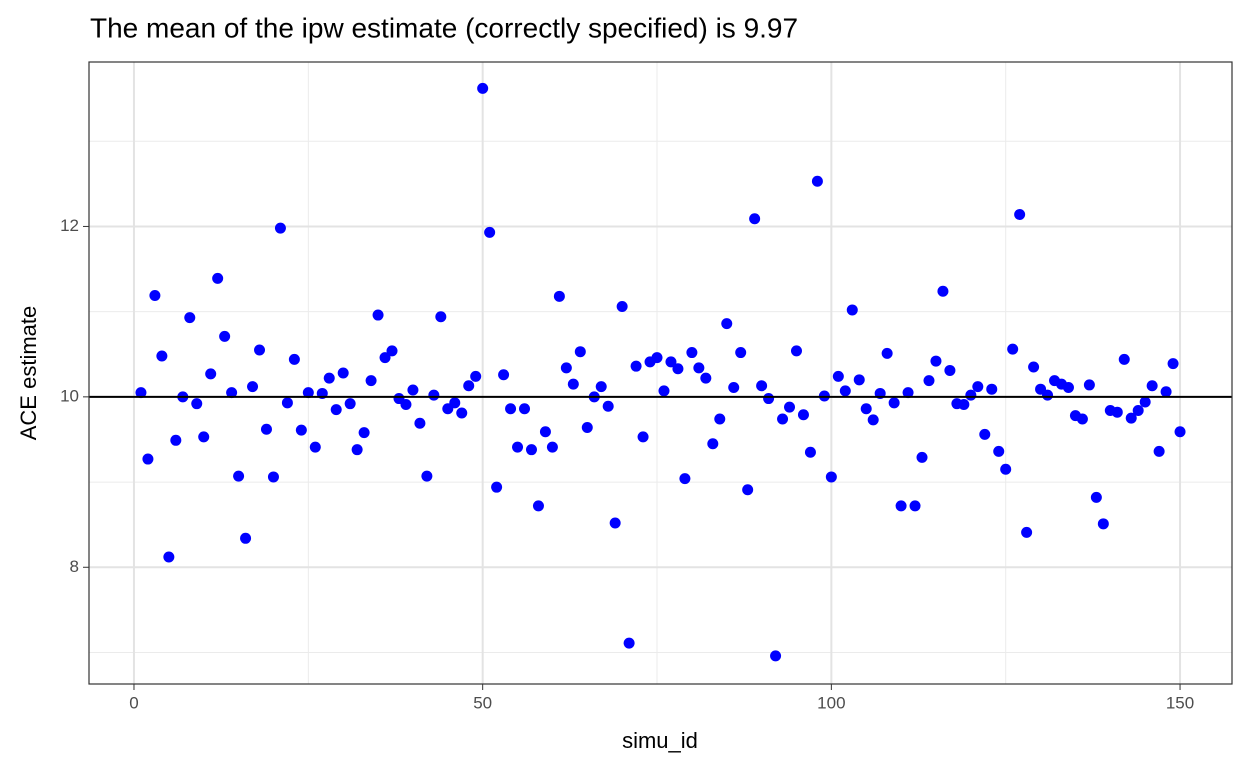 The image size is (1248, 768). Describe the element at coordinates (74, 566) in the screenshot. I see `y-tick-label: 8` at that location.